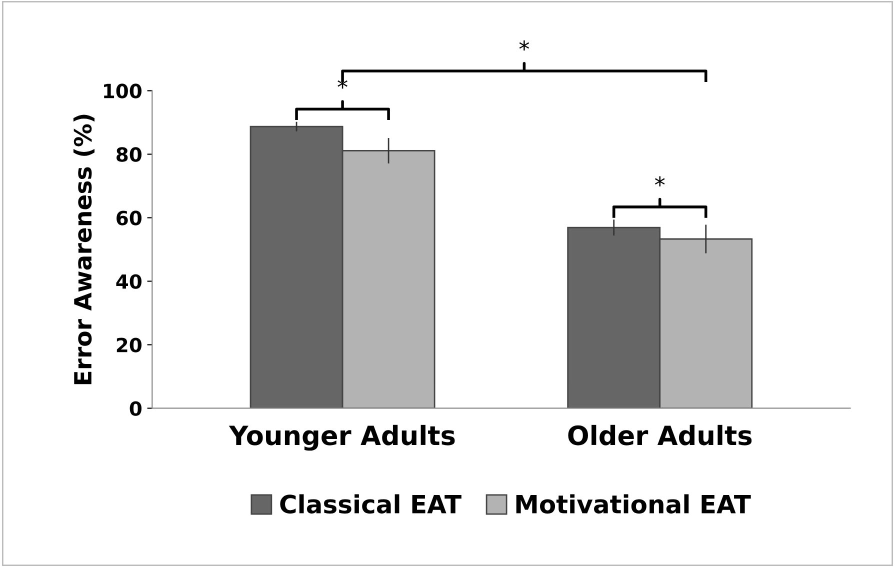  Describe the element at coordinates (83, 249) in the screenshot. I see `y-axis-title: Error Awareness (%)` at that location.